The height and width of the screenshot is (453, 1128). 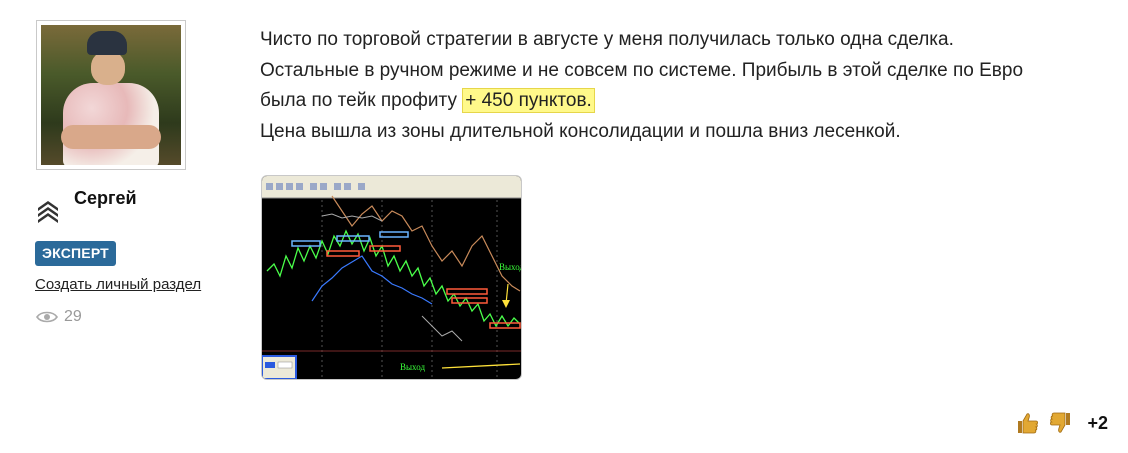 I want to click on dislike-button, so click(x=1060, y=423).